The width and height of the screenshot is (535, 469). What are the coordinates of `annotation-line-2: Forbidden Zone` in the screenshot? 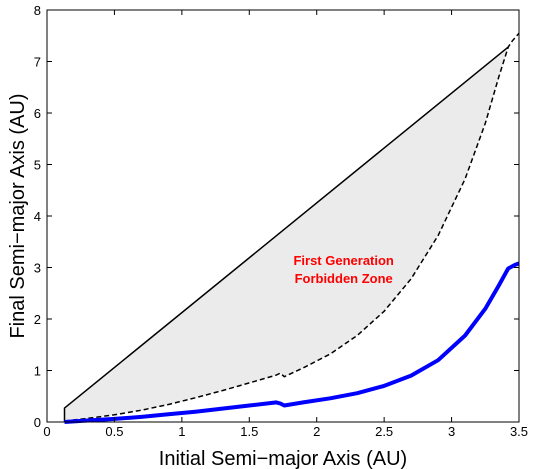 It's located at (344, 278).